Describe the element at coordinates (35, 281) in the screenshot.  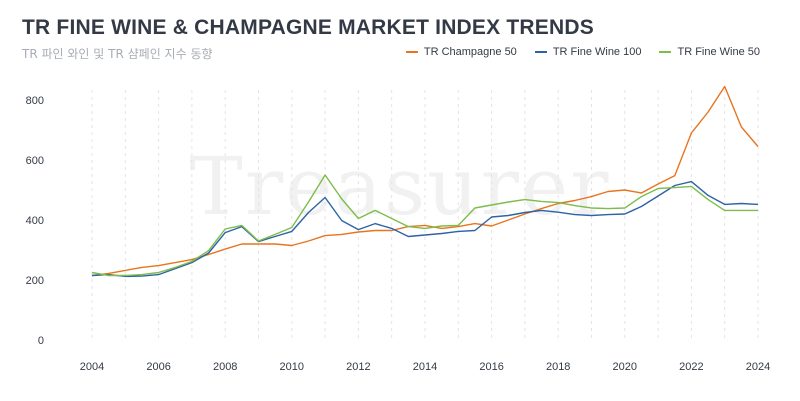
I see `y-tick-label: 200` at that location.